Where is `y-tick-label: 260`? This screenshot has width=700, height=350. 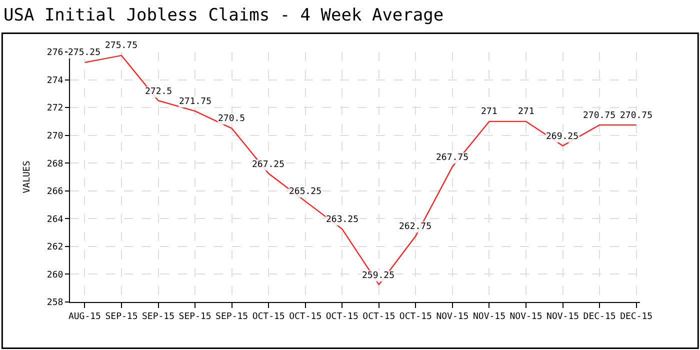
y-tick-label: 260 is located at coordinates (55, 275).